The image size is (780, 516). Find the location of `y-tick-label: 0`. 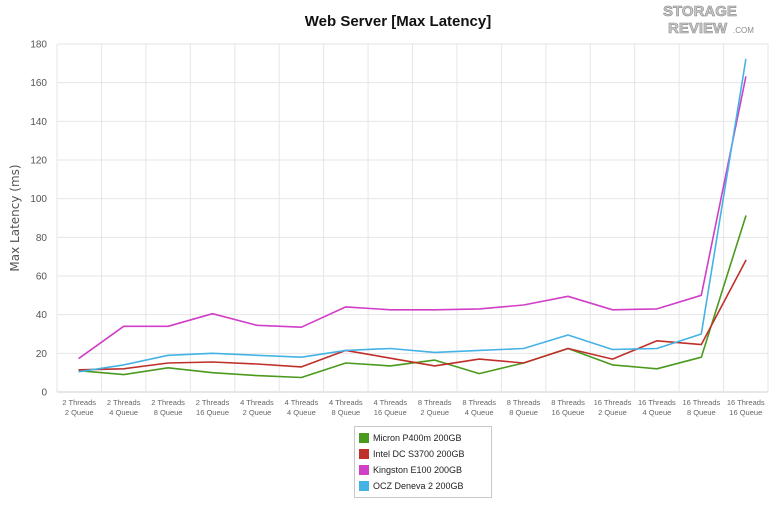

y-tick-label: 0 is located at coordinates (44, 393).